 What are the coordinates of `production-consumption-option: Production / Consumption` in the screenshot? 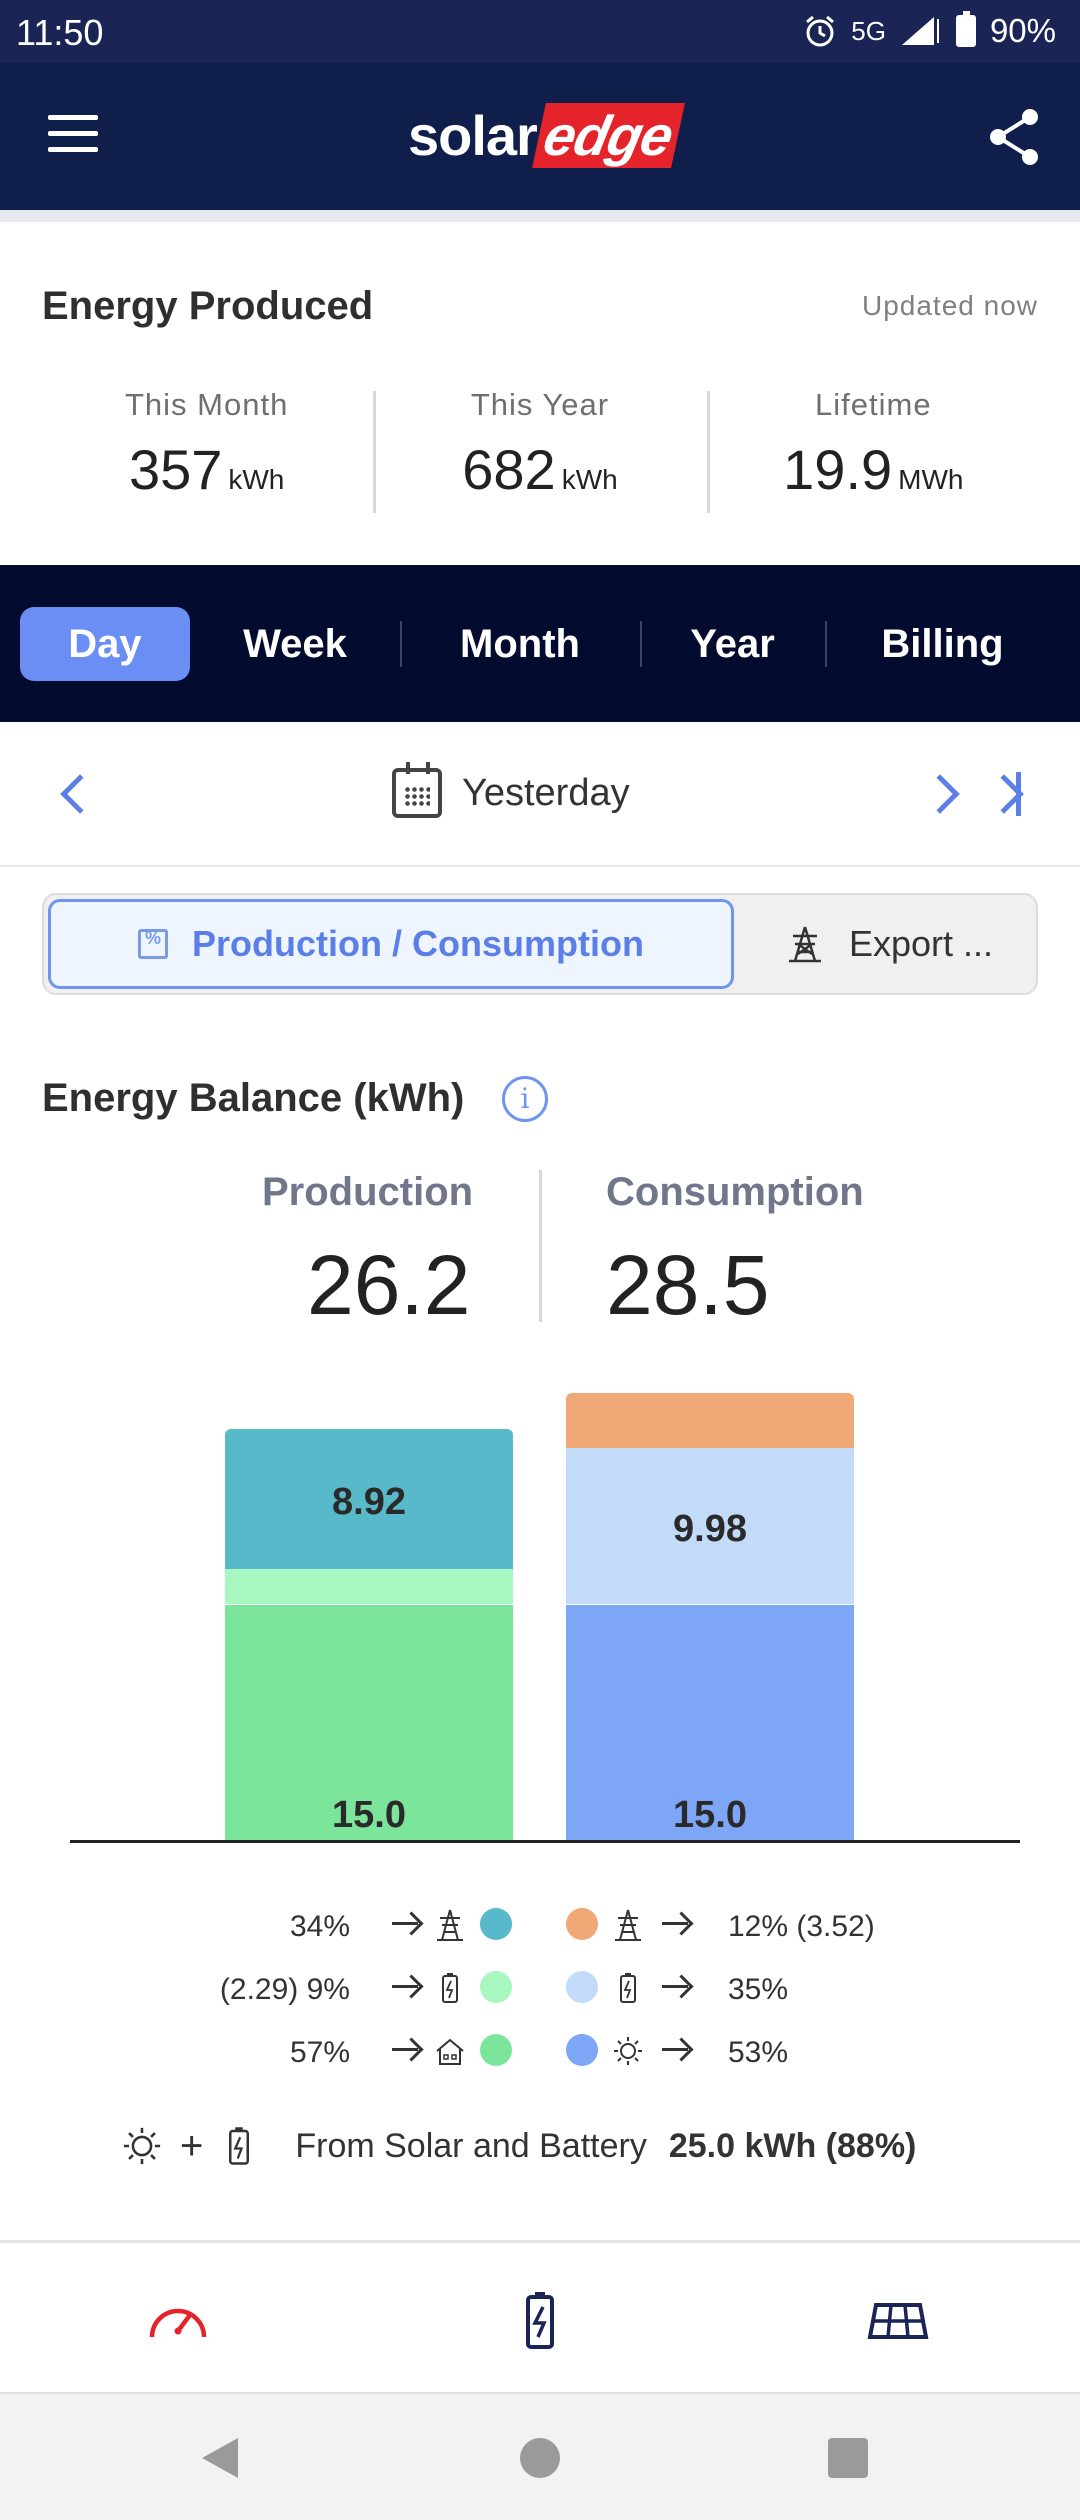 It's located at (391, 944).